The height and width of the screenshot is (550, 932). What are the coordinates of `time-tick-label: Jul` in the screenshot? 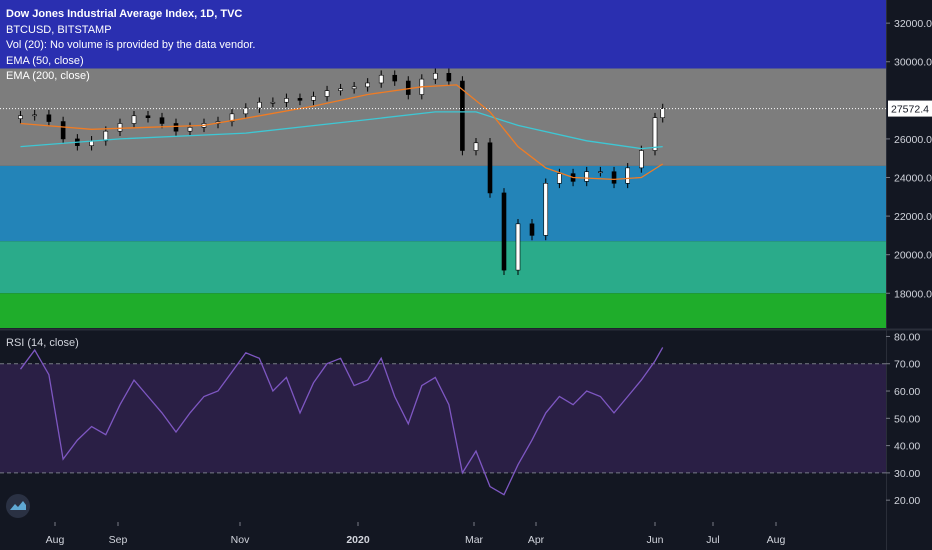 It's located at (712, 540).